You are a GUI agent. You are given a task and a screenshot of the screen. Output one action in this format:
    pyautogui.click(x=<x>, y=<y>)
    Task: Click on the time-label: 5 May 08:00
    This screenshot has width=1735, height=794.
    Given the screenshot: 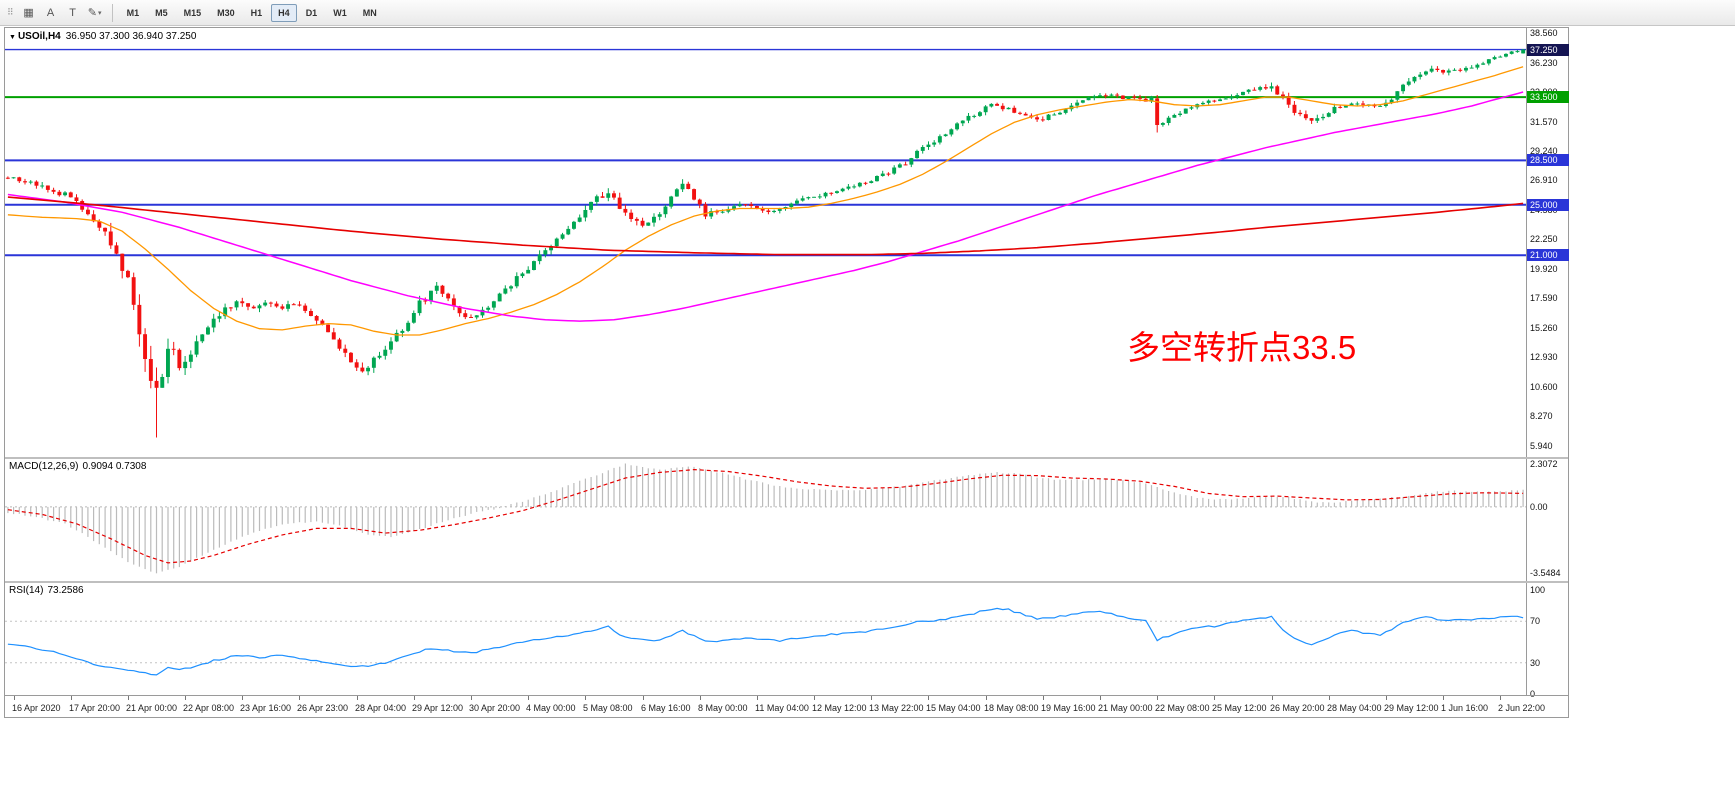 What is the action you would take?
    pyautogui.click(x=608, y=708)
    